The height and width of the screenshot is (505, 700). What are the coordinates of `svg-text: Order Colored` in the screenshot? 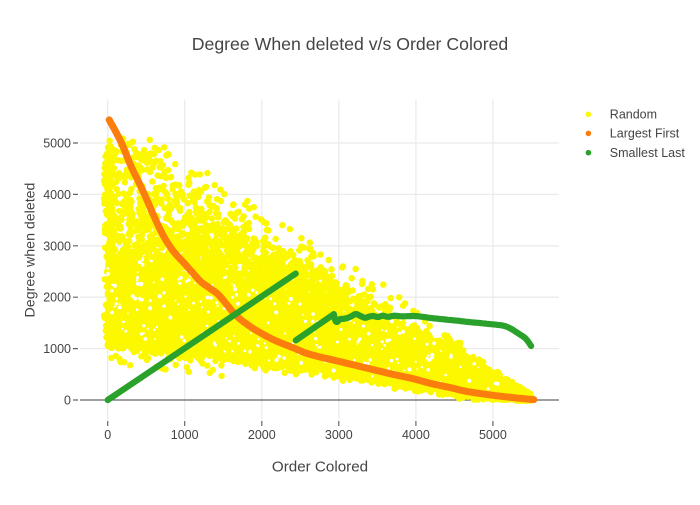 It's located at (320, 466).